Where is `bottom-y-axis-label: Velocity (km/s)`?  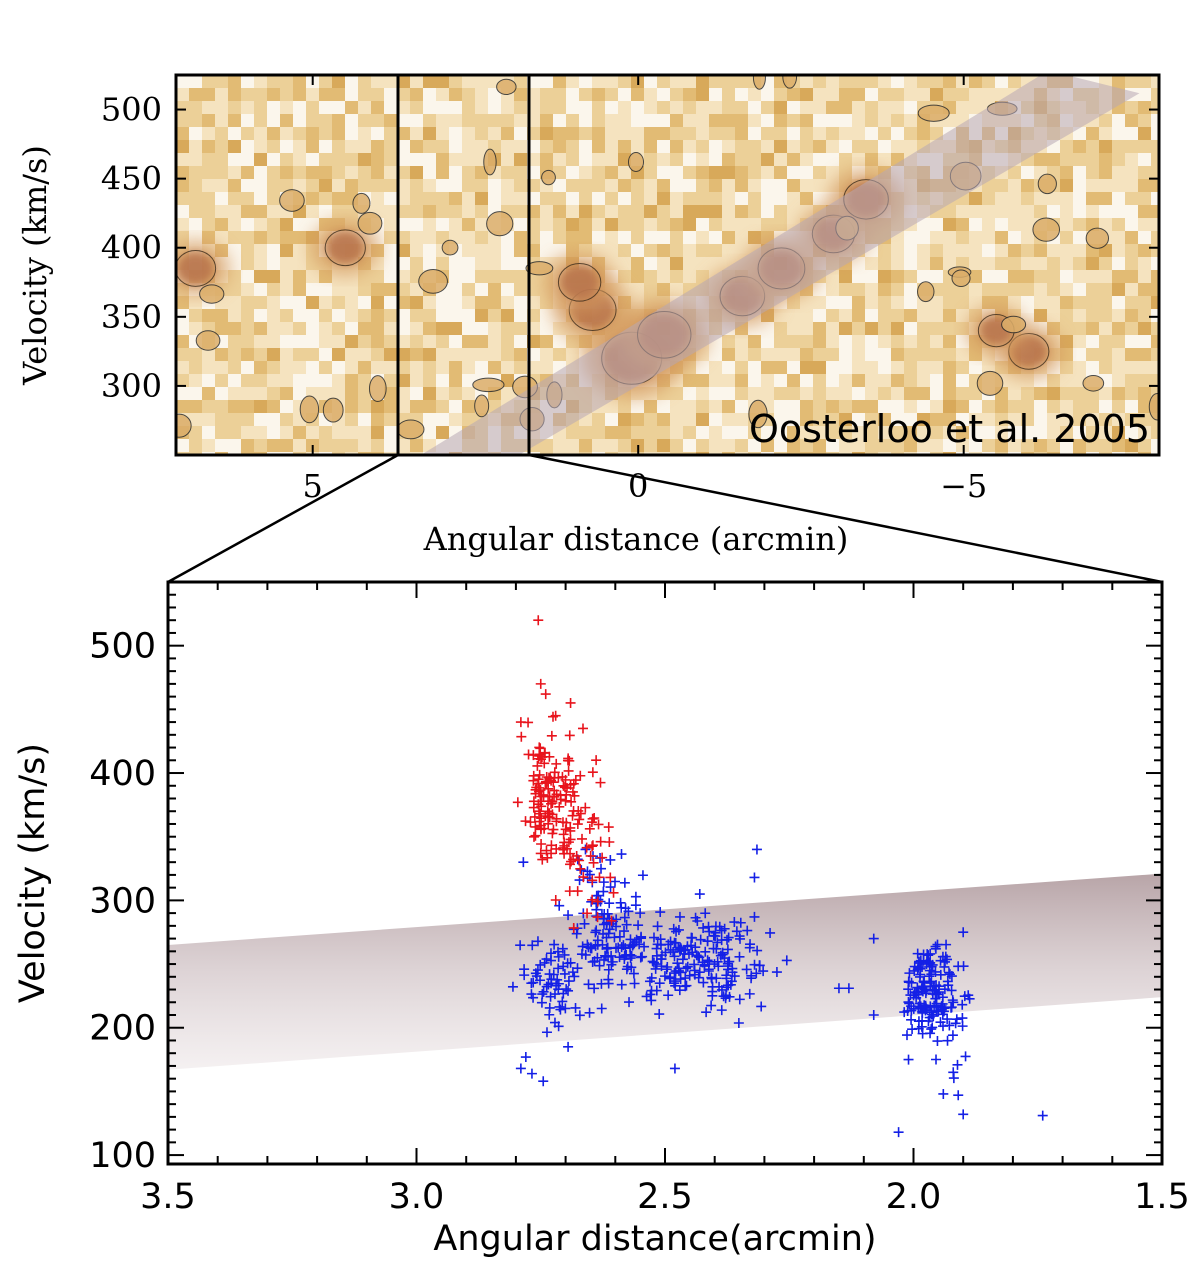 bottom-y-axis-label: Velocity (km/s) is located at coordinates (33, 873).